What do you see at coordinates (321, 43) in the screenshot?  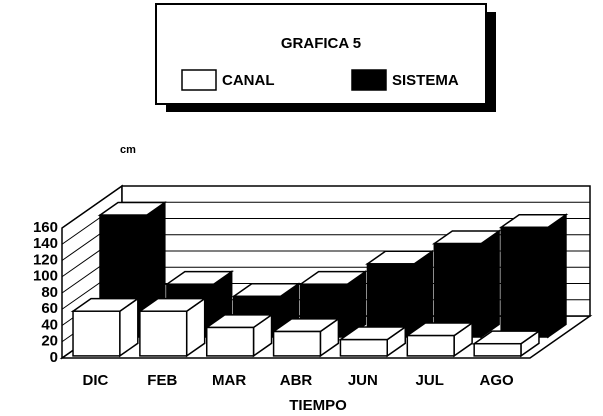 I see `chart-title: GRAFICA 5` at bounding box center [321, 43].